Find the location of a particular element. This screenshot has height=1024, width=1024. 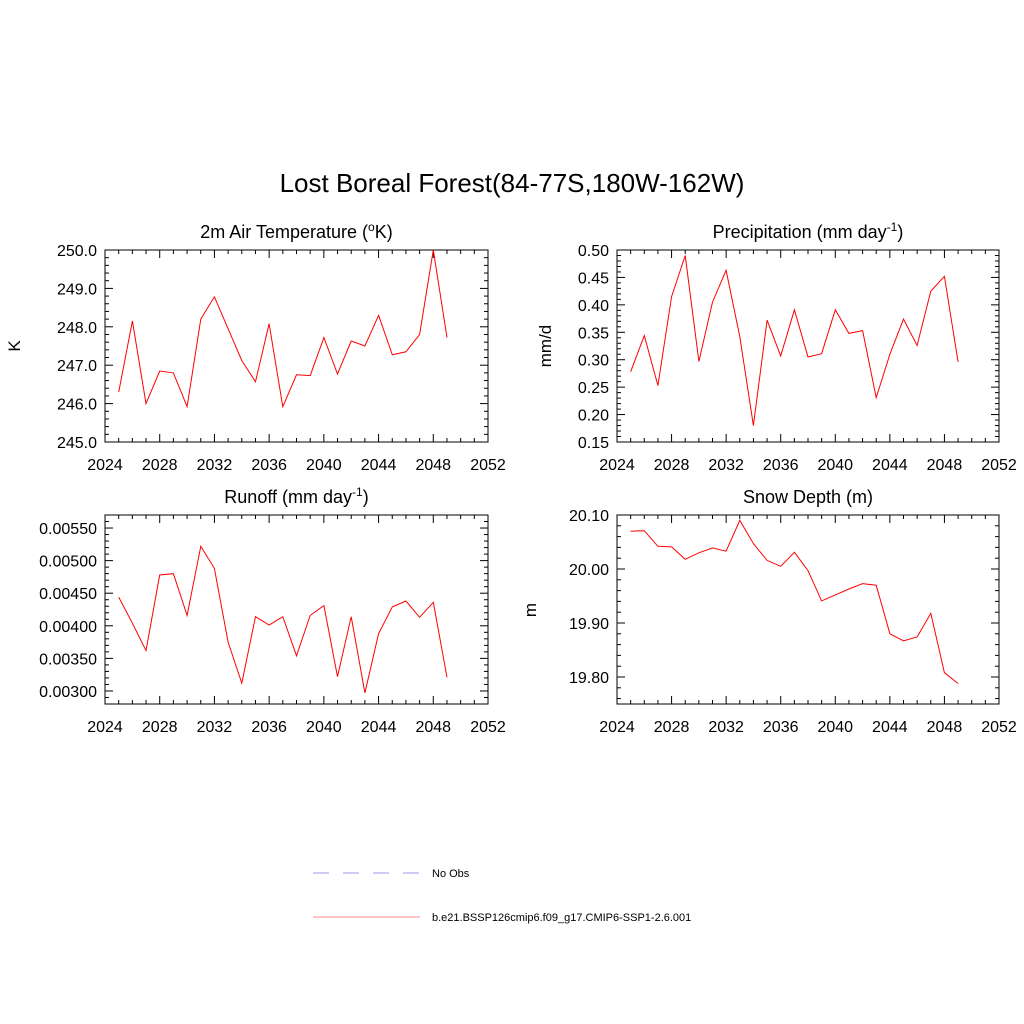

y-tick-label: 0.00300 is located at coordinates (68, 692).